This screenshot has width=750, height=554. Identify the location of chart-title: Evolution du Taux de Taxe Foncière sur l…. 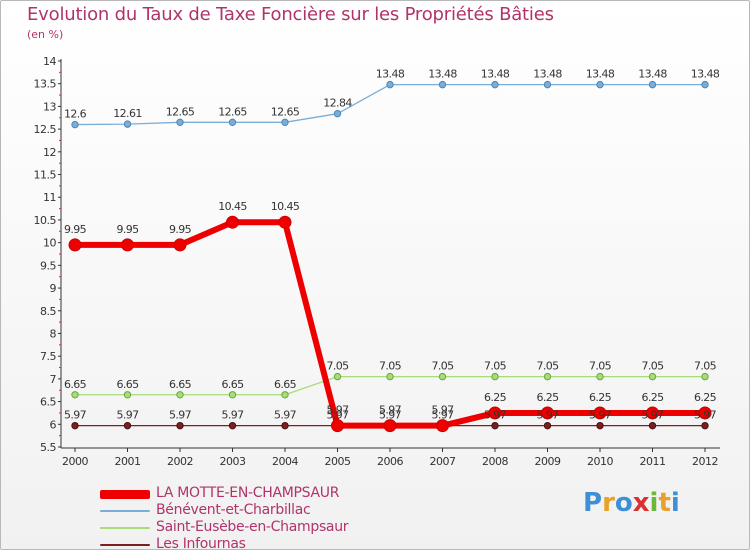
(290, 14).